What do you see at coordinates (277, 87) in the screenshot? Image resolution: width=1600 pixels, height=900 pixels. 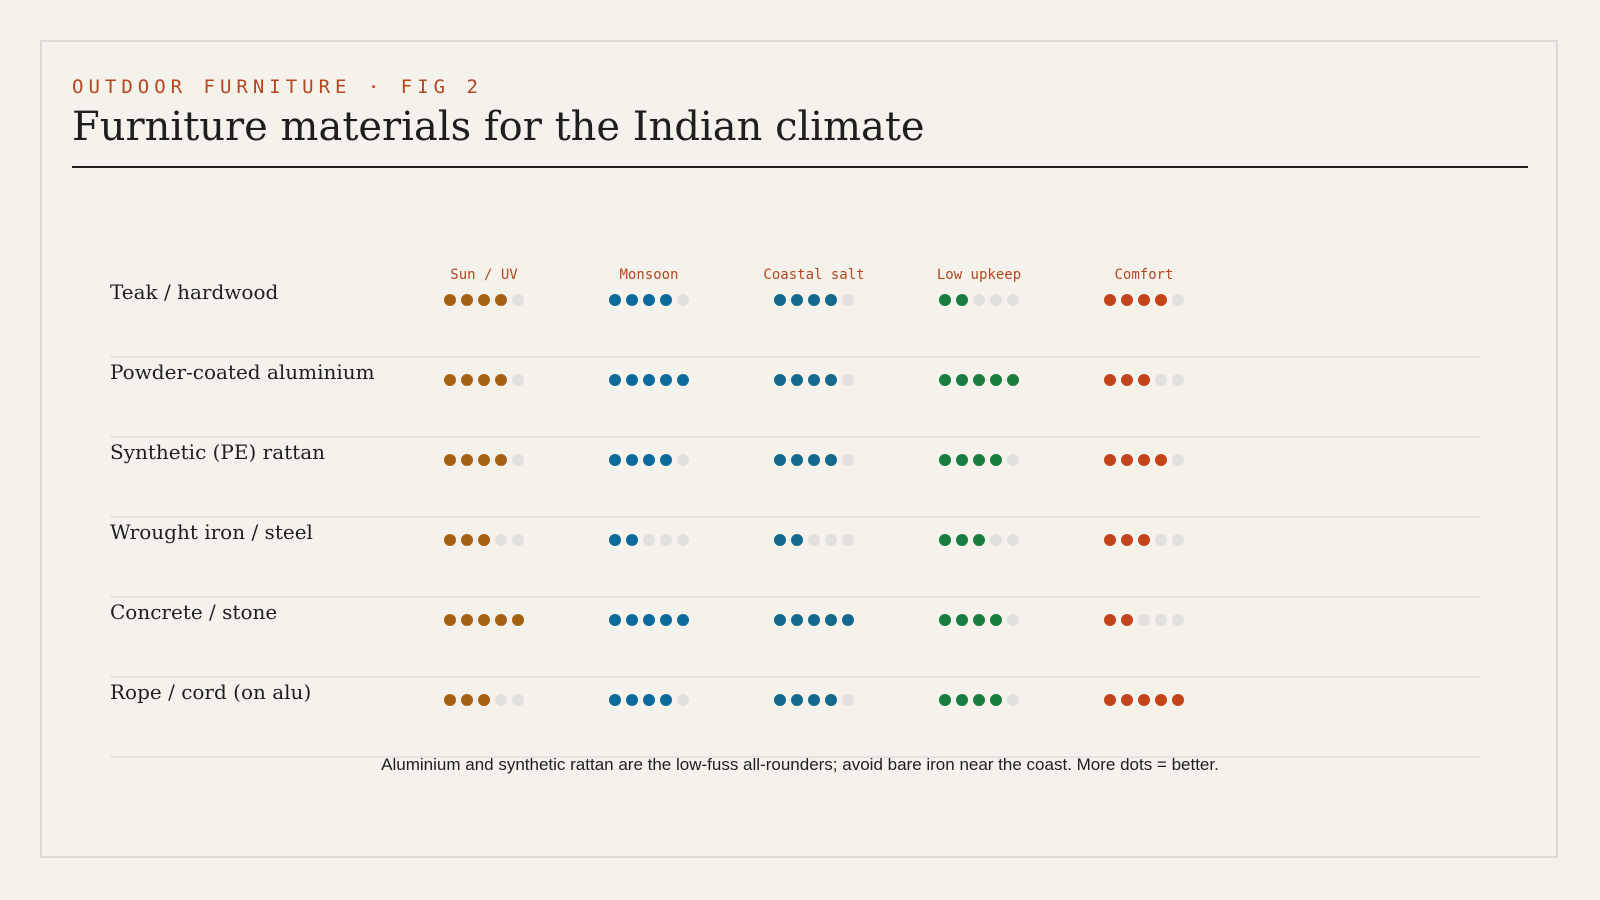 I see `figure-kicker: OUTDOOR FURNITURE · FIG 2` at bounding box center [277, 87].